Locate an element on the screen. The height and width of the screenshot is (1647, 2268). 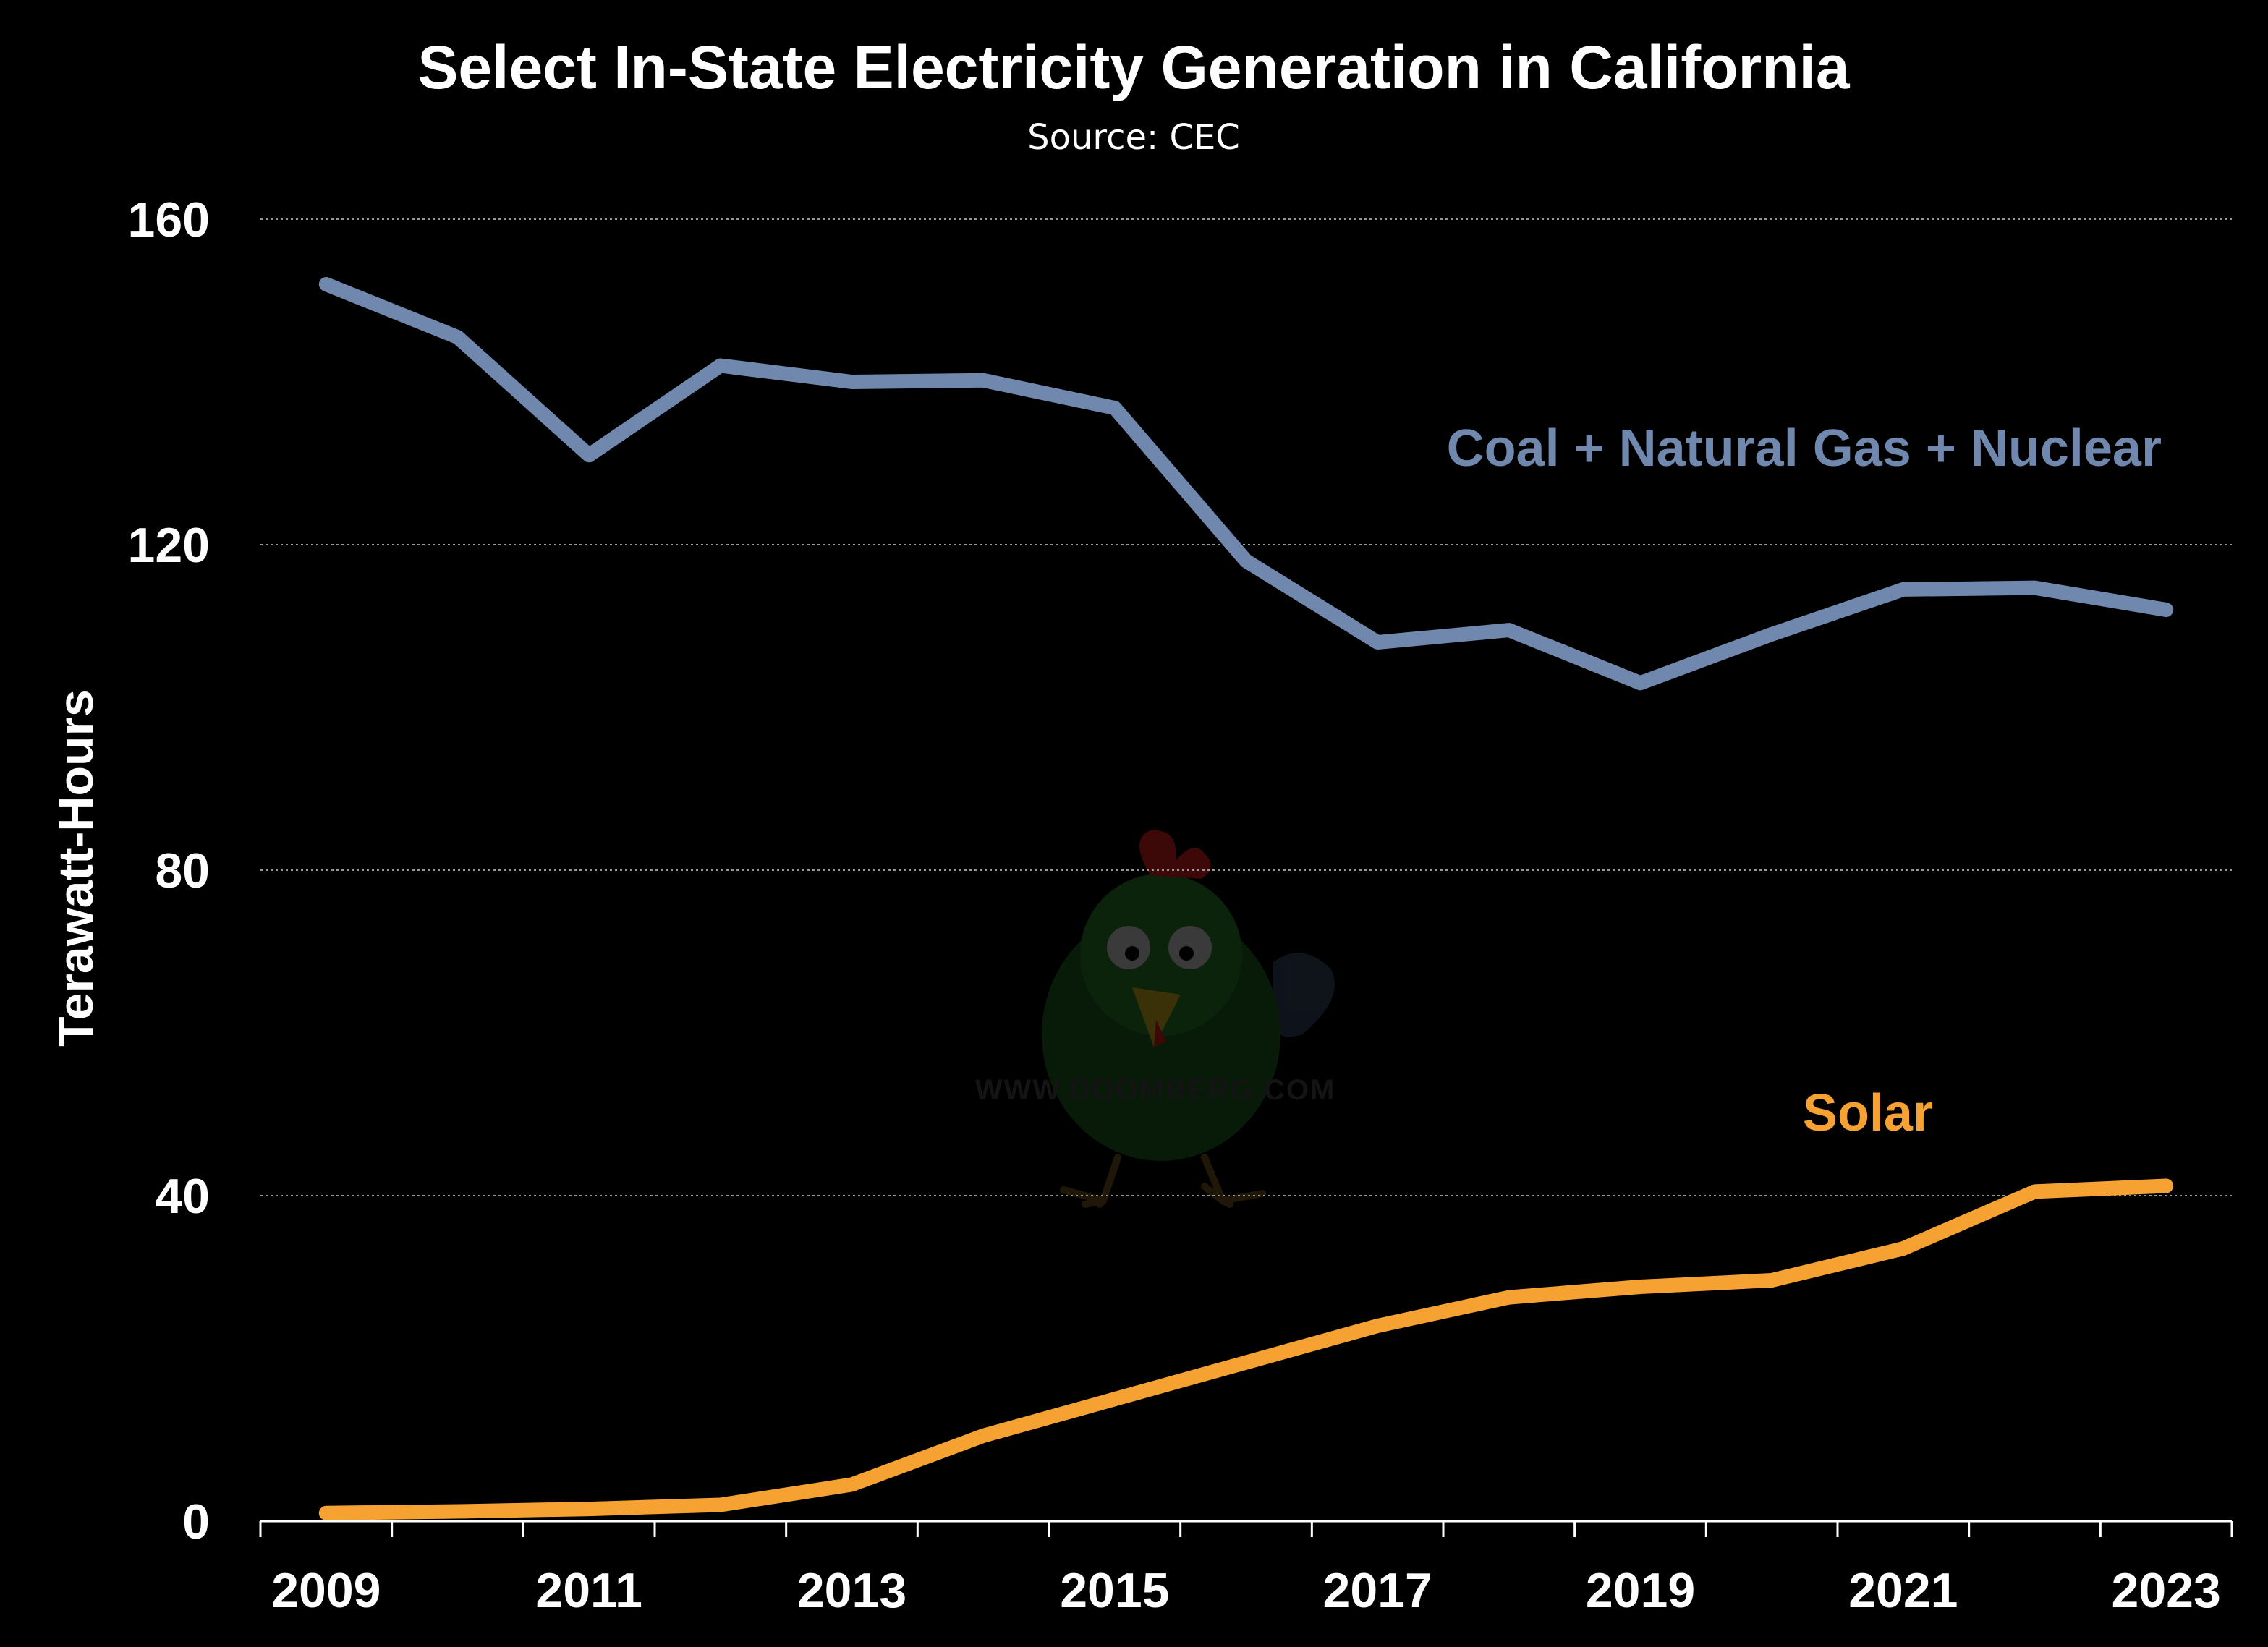
x-tick-label: 2023 is located at coordinates (2166, 1590).